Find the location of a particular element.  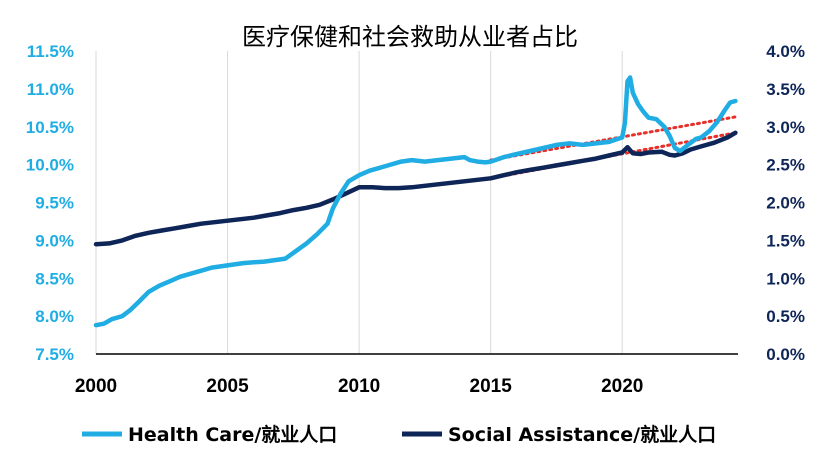

x-tick-label: 2010 is located at coordinates (359, 386).